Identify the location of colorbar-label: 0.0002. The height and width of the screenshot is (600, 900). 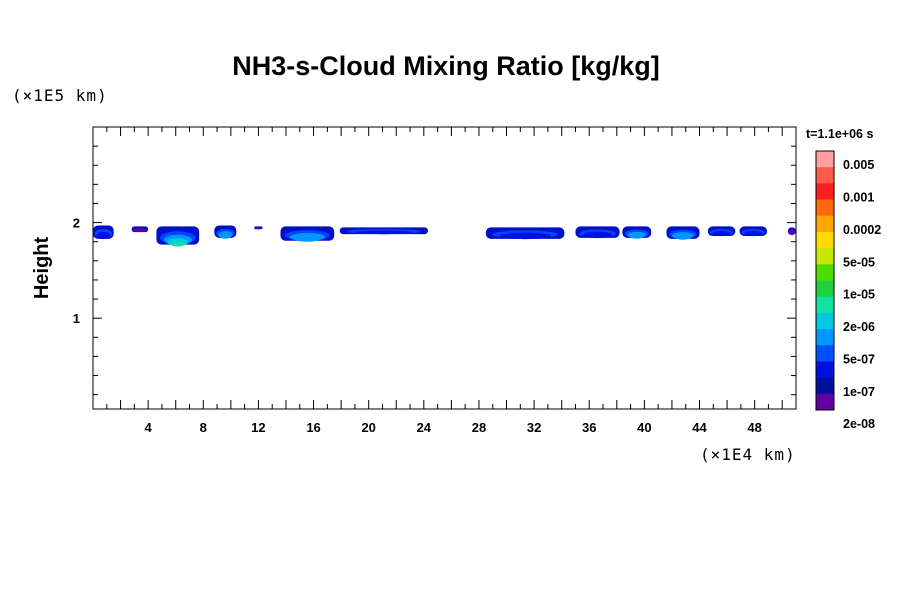
(862, 230).